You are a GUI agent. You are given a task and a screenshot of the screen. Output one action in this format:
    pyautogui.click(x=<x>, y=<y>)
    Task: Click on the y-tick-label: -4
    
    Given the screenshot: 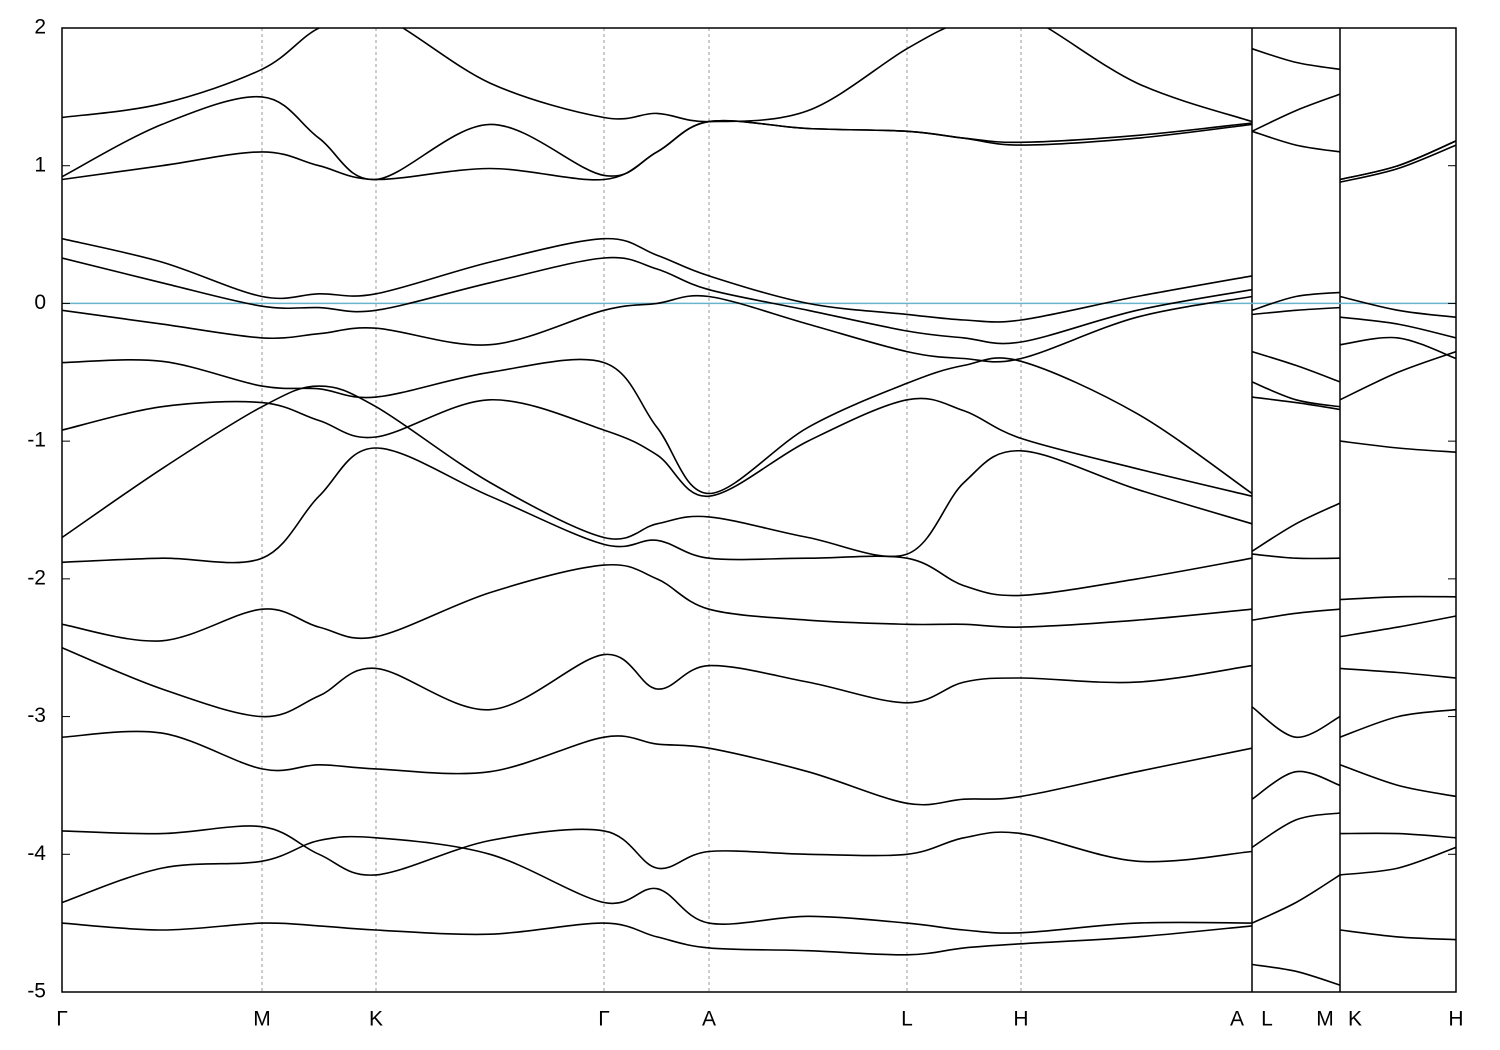 What is the action you would take?
    pyautogui.click(x=36, y=853)
    